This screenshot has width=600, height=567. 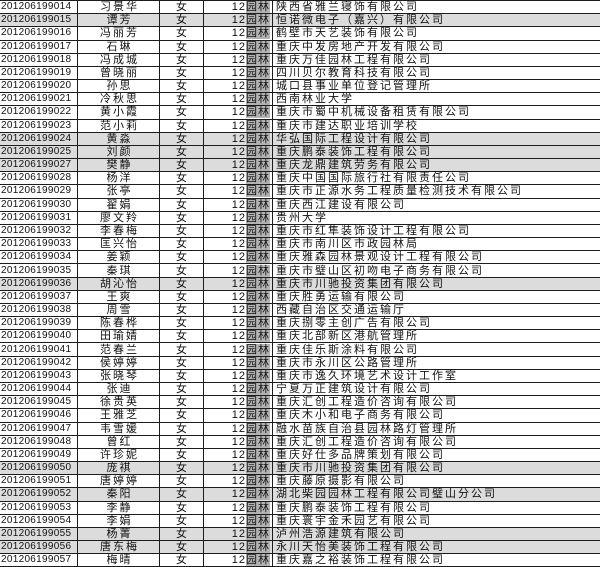 I want to click on table-row: 201206199048 曾红 女 12 园林 重庆汇创工程造价咨询有限公司, so click(x=300, y=442).